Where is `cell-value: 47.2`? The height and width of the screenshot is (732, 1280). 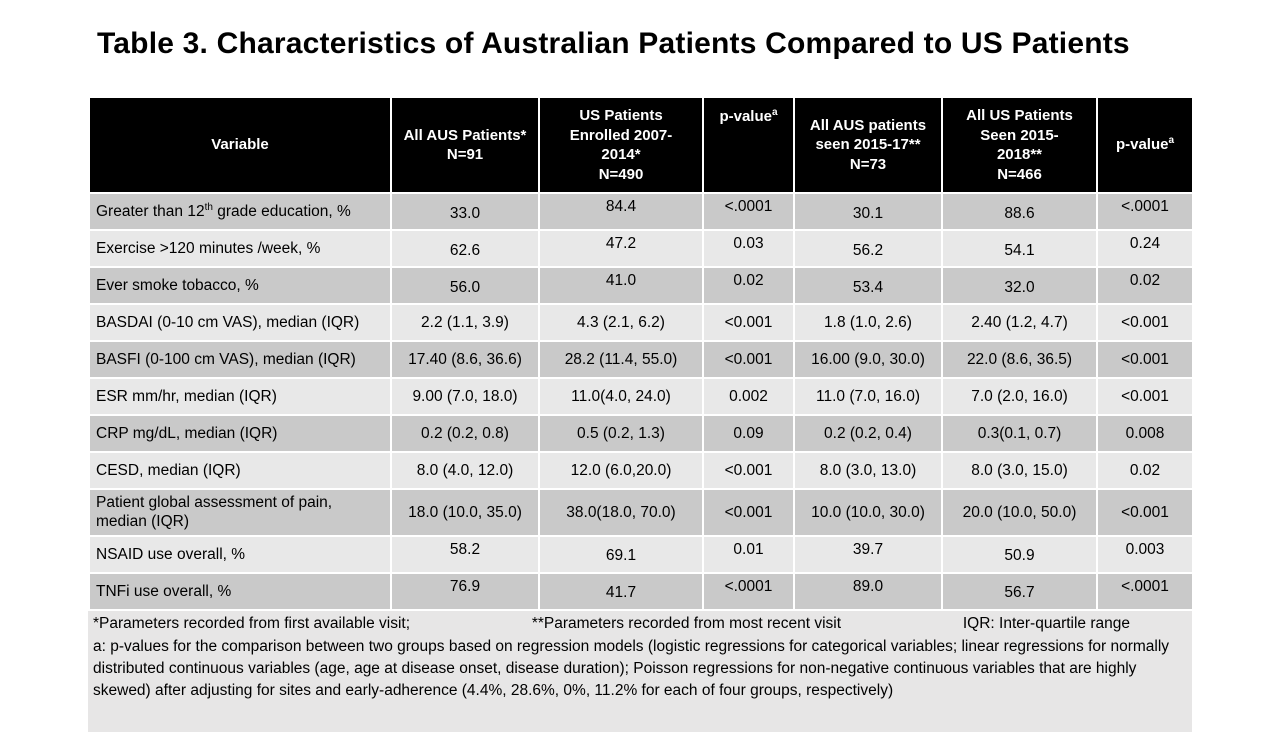 cell-value: 47.2 is located at coordinates (621, 248).